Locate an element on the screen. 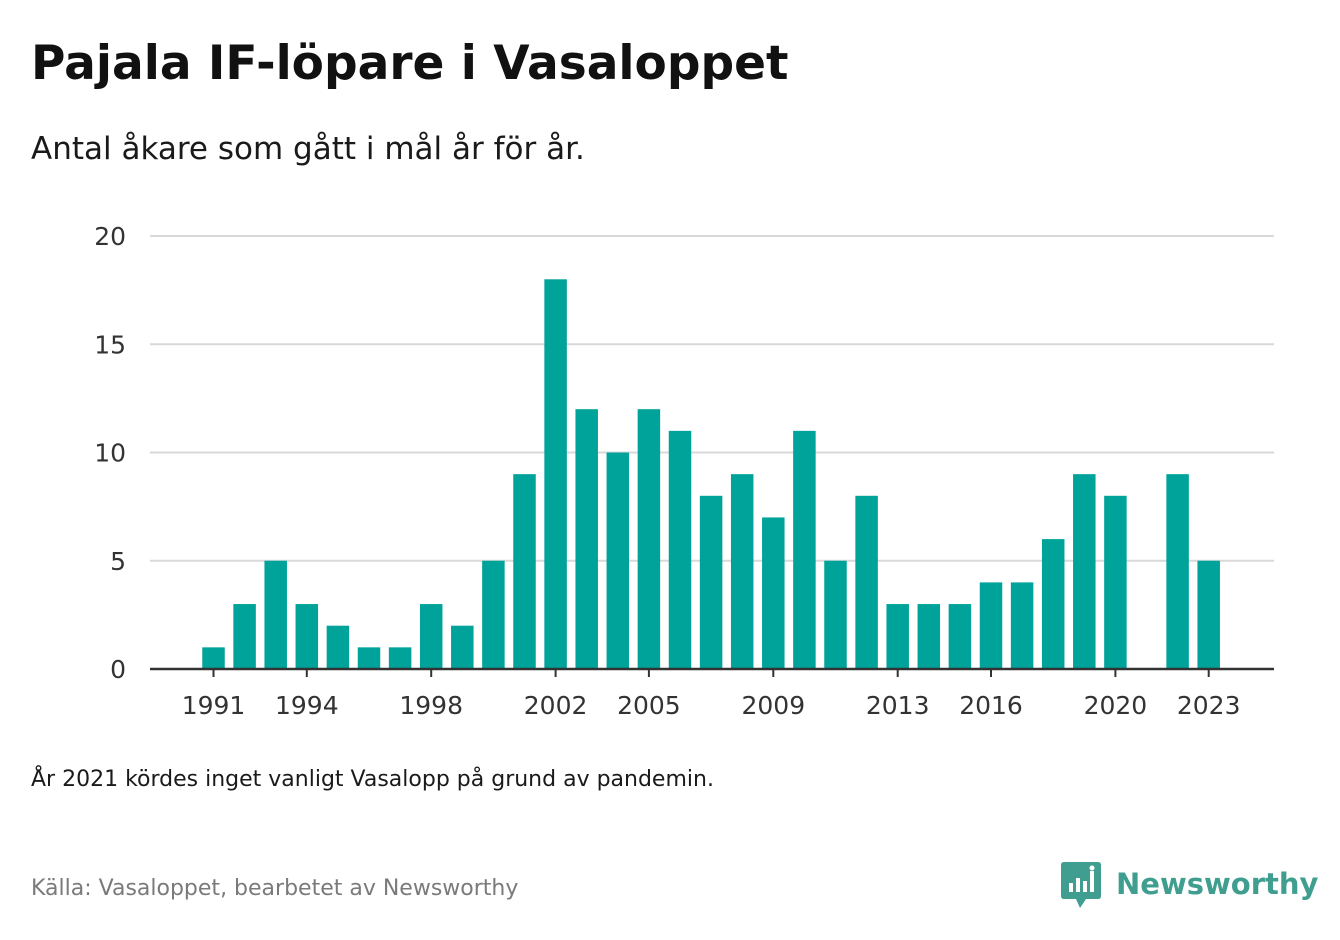  chart-subtitle: Antal åkare som gått i mål år för år. is located at coordinates (308, 149).